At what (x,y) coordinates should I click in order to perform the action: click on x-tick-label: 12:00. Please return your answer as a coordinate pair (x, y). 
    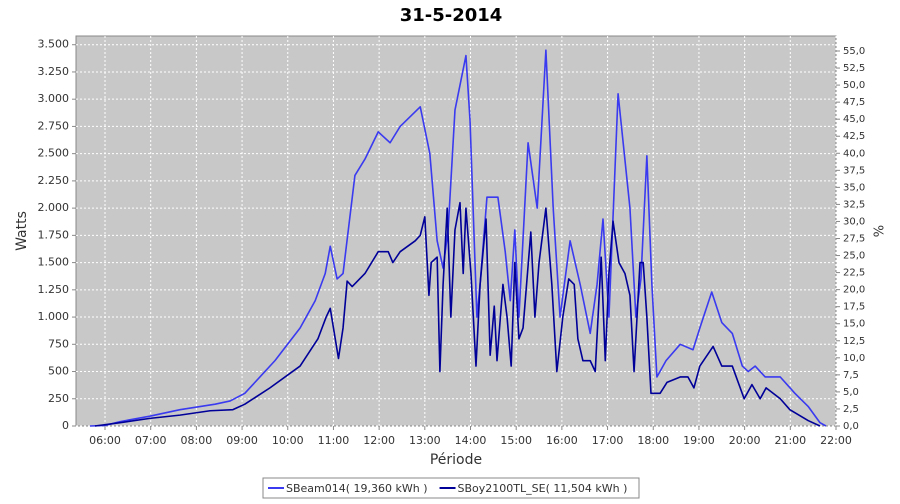
    Looking at the image, I should click on (379, 440).